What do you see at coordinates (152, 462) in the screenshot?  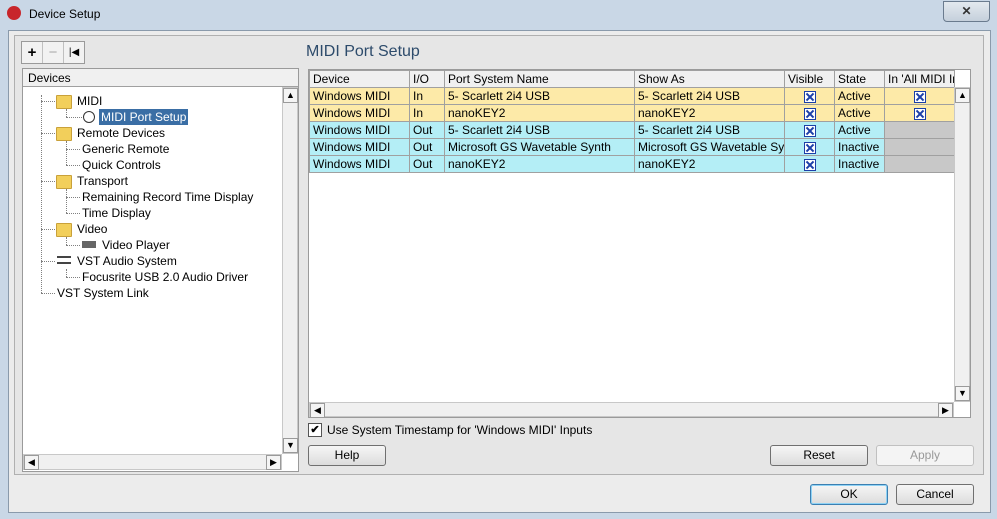 I see `horizontal-scrollbar: ◀ ▶` at bounding box center [152, 462].